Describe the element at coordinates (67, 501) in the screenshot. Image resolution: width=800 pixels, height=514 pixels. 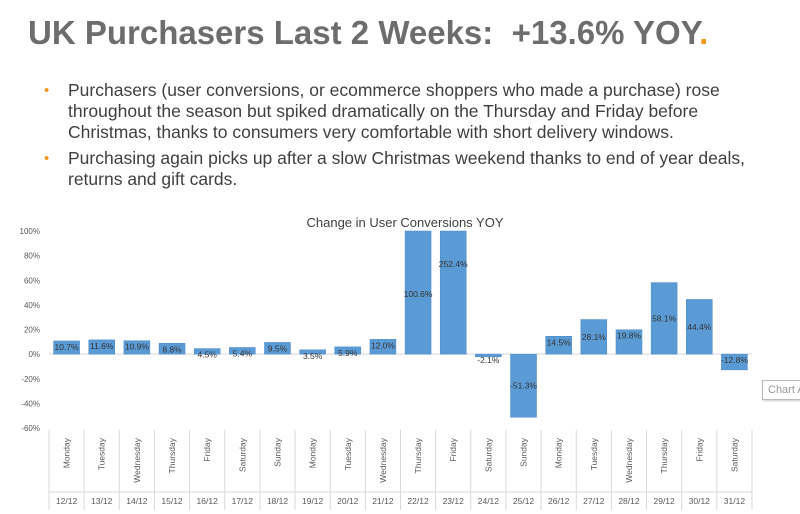
I see `x-date-label: 12/12` at that location.